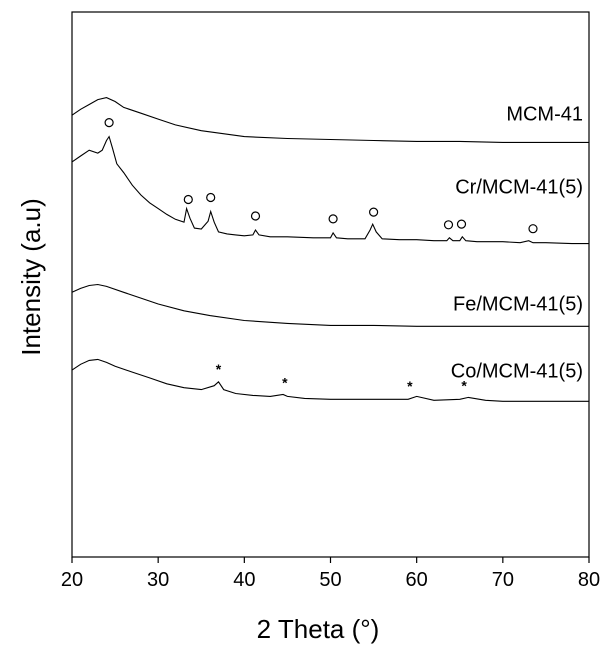 This screenshot has width=604, height=648. What do you see at coordinates (318, 629) in the screenshot?
I see `x-axis-title: 2 Theta (°)` at bounding box center [318, 629].